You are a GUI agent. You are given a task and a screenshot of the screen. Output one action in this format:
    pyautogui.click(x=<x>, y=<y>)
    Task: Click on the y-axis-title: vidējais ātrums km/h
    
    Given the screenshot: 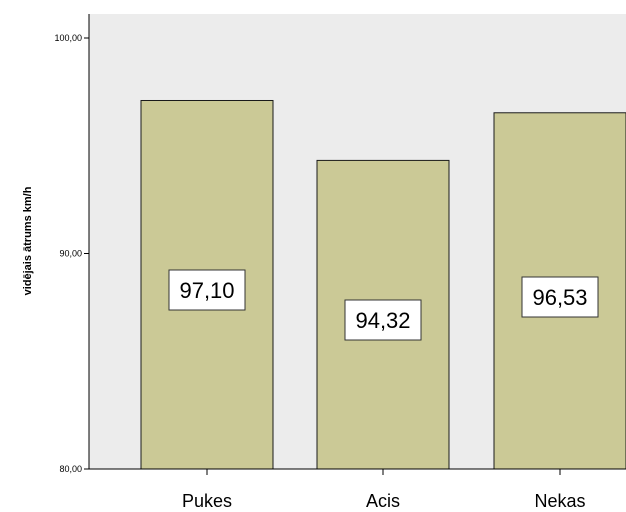 What is the action you would take?
    pyautogui.click(x=28, y=240)
    